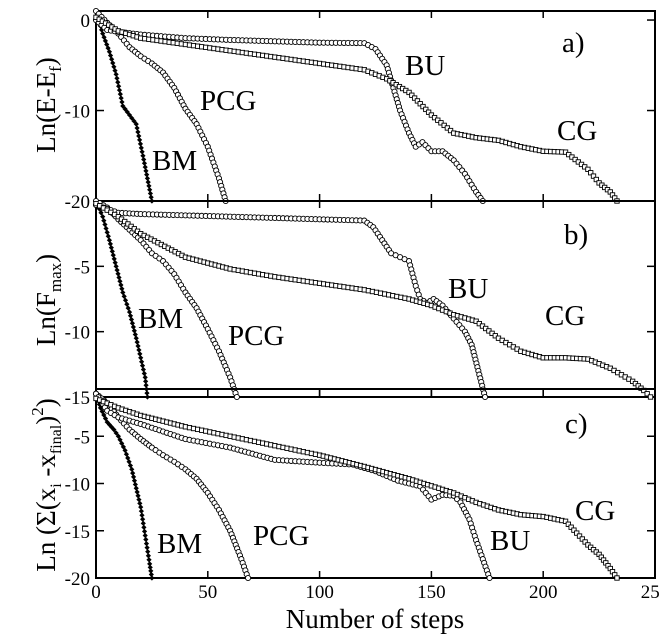 This screenshot has height=636, width=660. I want to click on panel-b-tag: b), so click(576, 235).